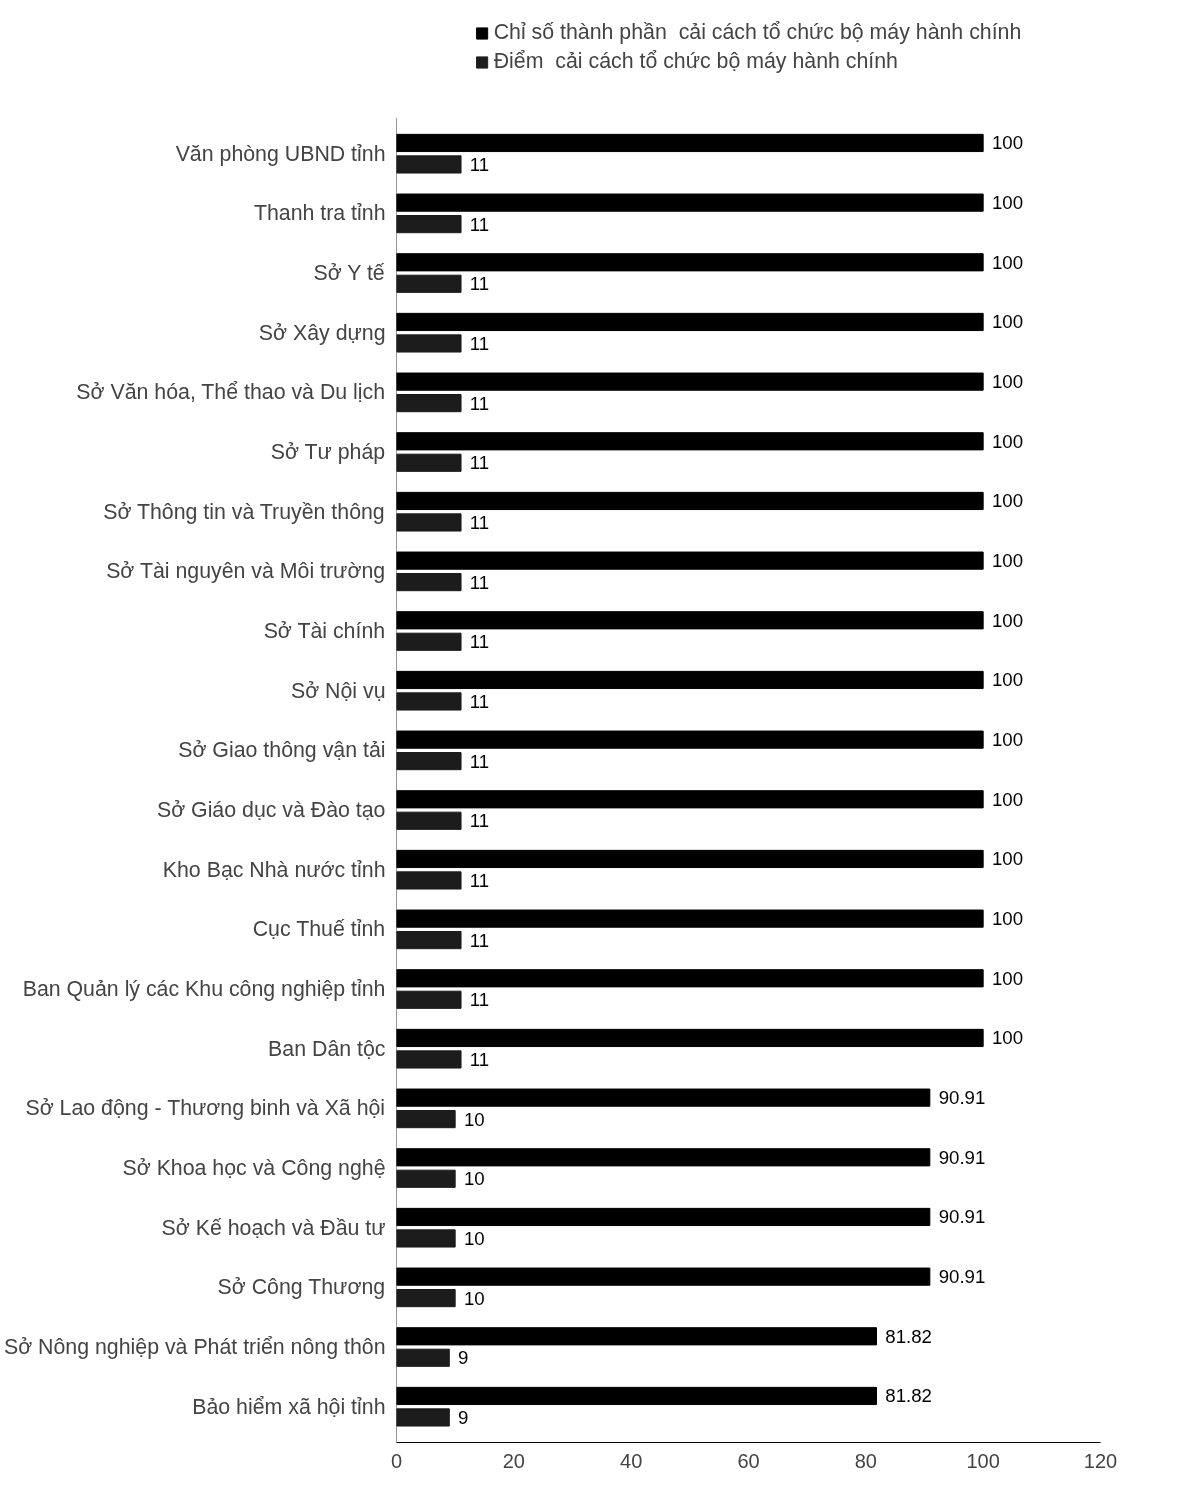  Describe the element at coordinates (748, 1460) in the screenshot. I see `x-tick-label: 60` at that location.